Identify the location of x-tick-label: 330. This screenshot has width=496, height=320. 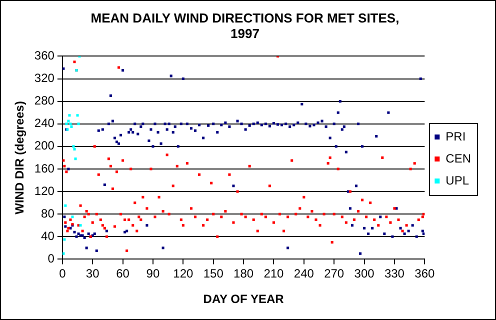
(394, 273).